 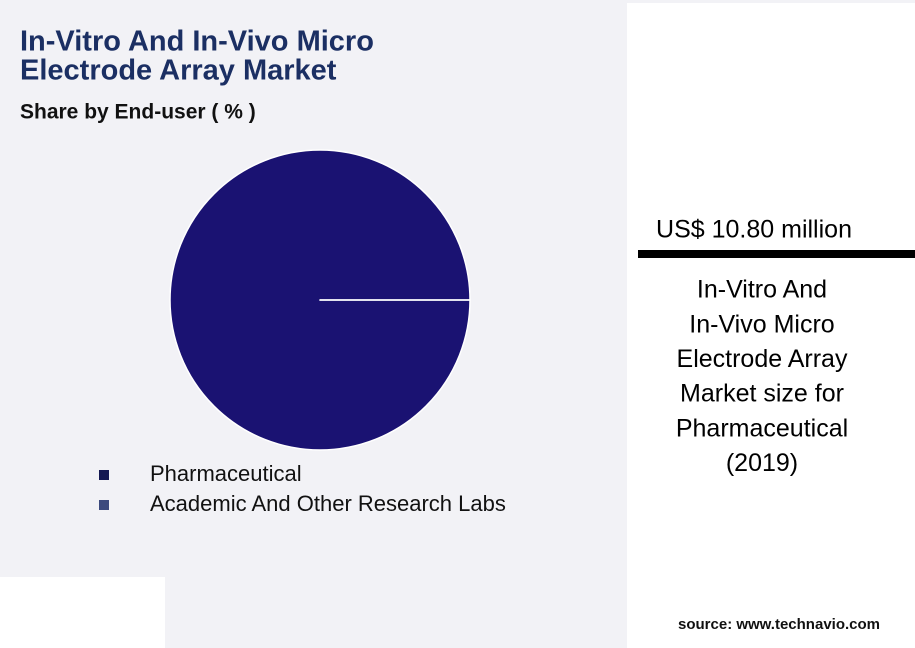 What do you see at coordinates (762, 290) in the screenshot?
I see `description-line: In-Vitro And` at bounding box center [762, 290].